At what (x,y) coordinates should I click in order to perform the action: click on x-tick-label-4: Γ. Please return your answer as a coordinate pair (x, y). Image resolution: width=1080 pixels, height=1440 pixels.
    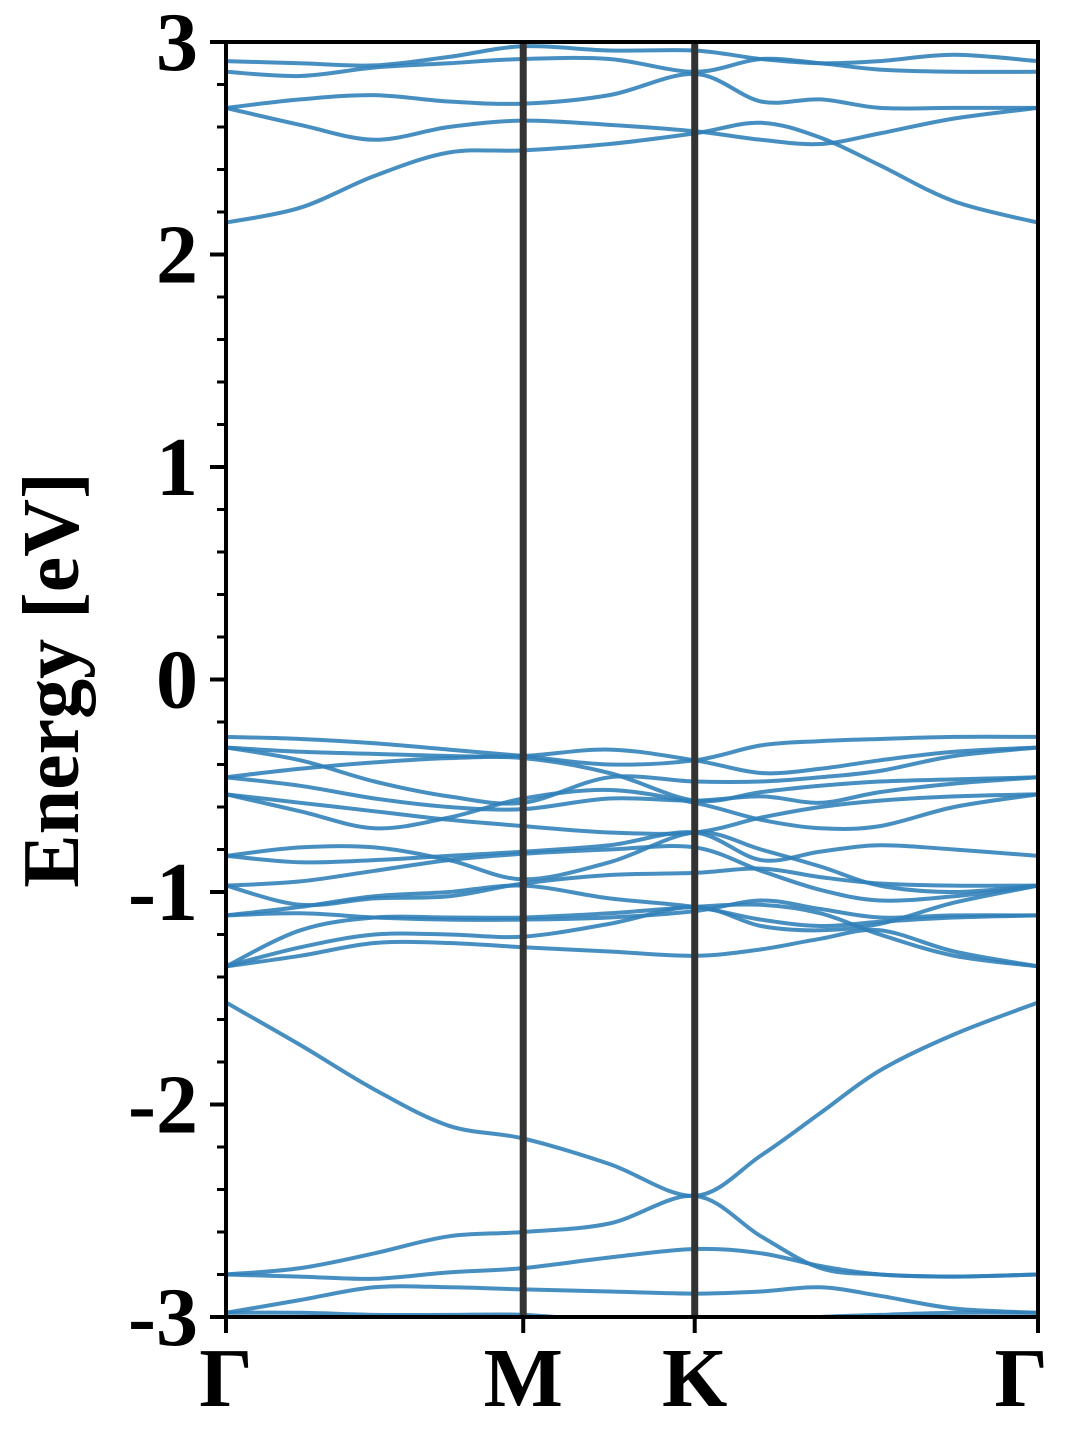
    Looking at the image, I should click on (1021, 1378).